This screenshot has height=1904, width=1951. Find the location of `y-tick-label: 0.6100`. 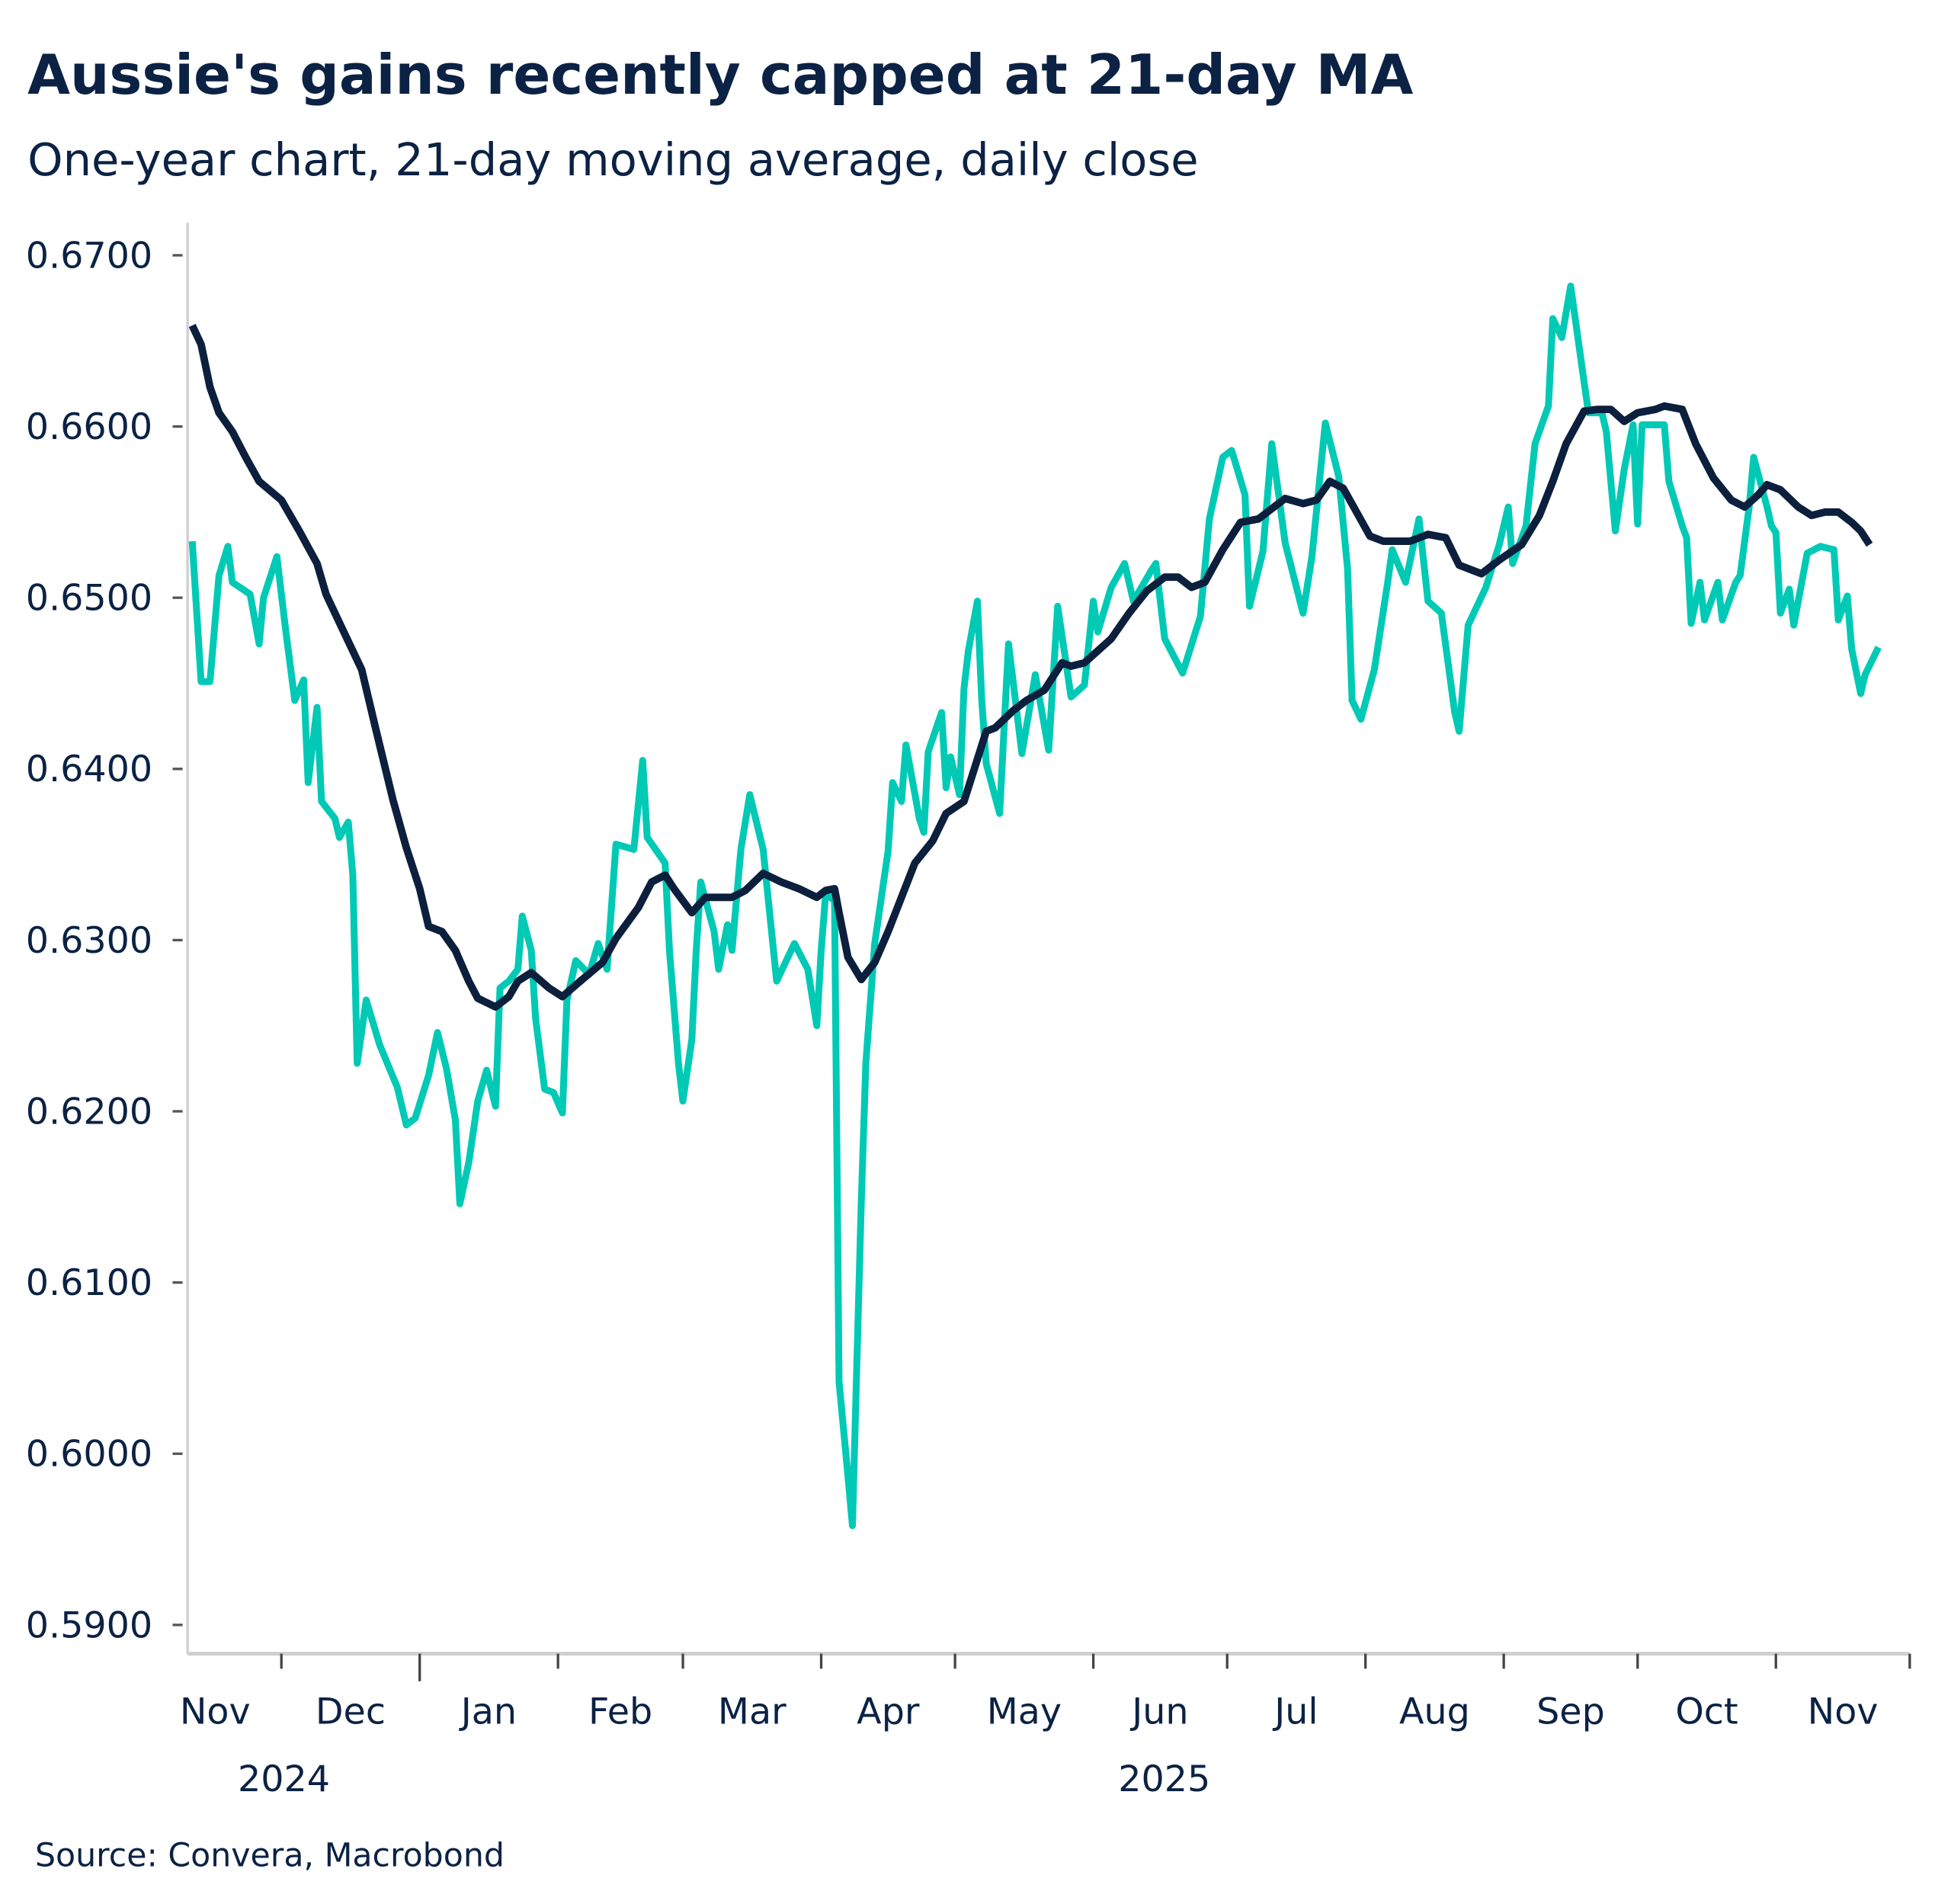

y-tick-label: 0.6100 is located at coordinates (89, 1283).